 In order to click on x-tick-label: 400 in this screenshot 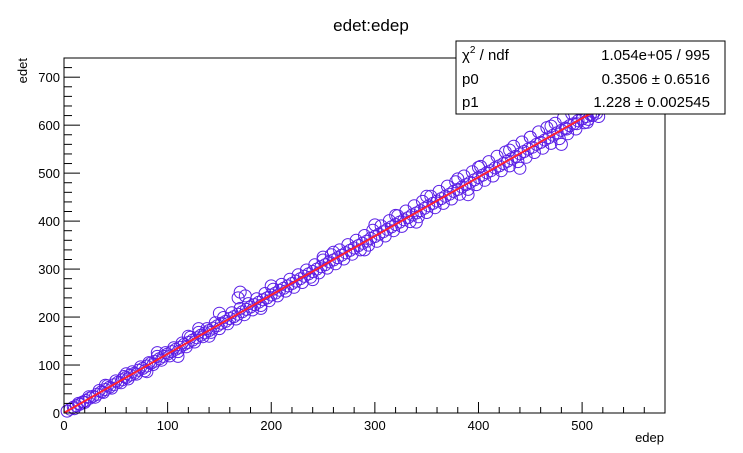, I will do `click(479, 425)`.